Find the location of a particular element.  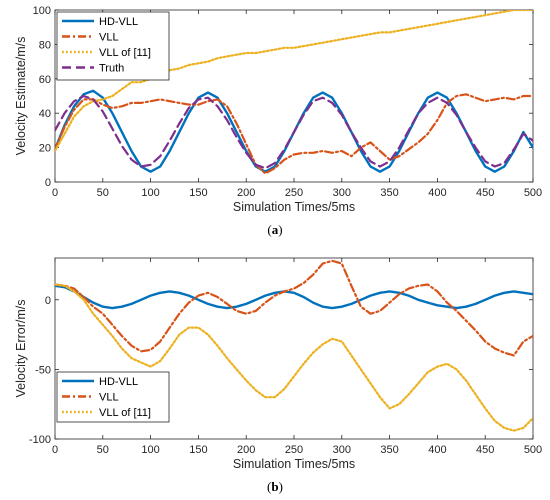

series-line-hd-vll is located at coordinates (294, 297).